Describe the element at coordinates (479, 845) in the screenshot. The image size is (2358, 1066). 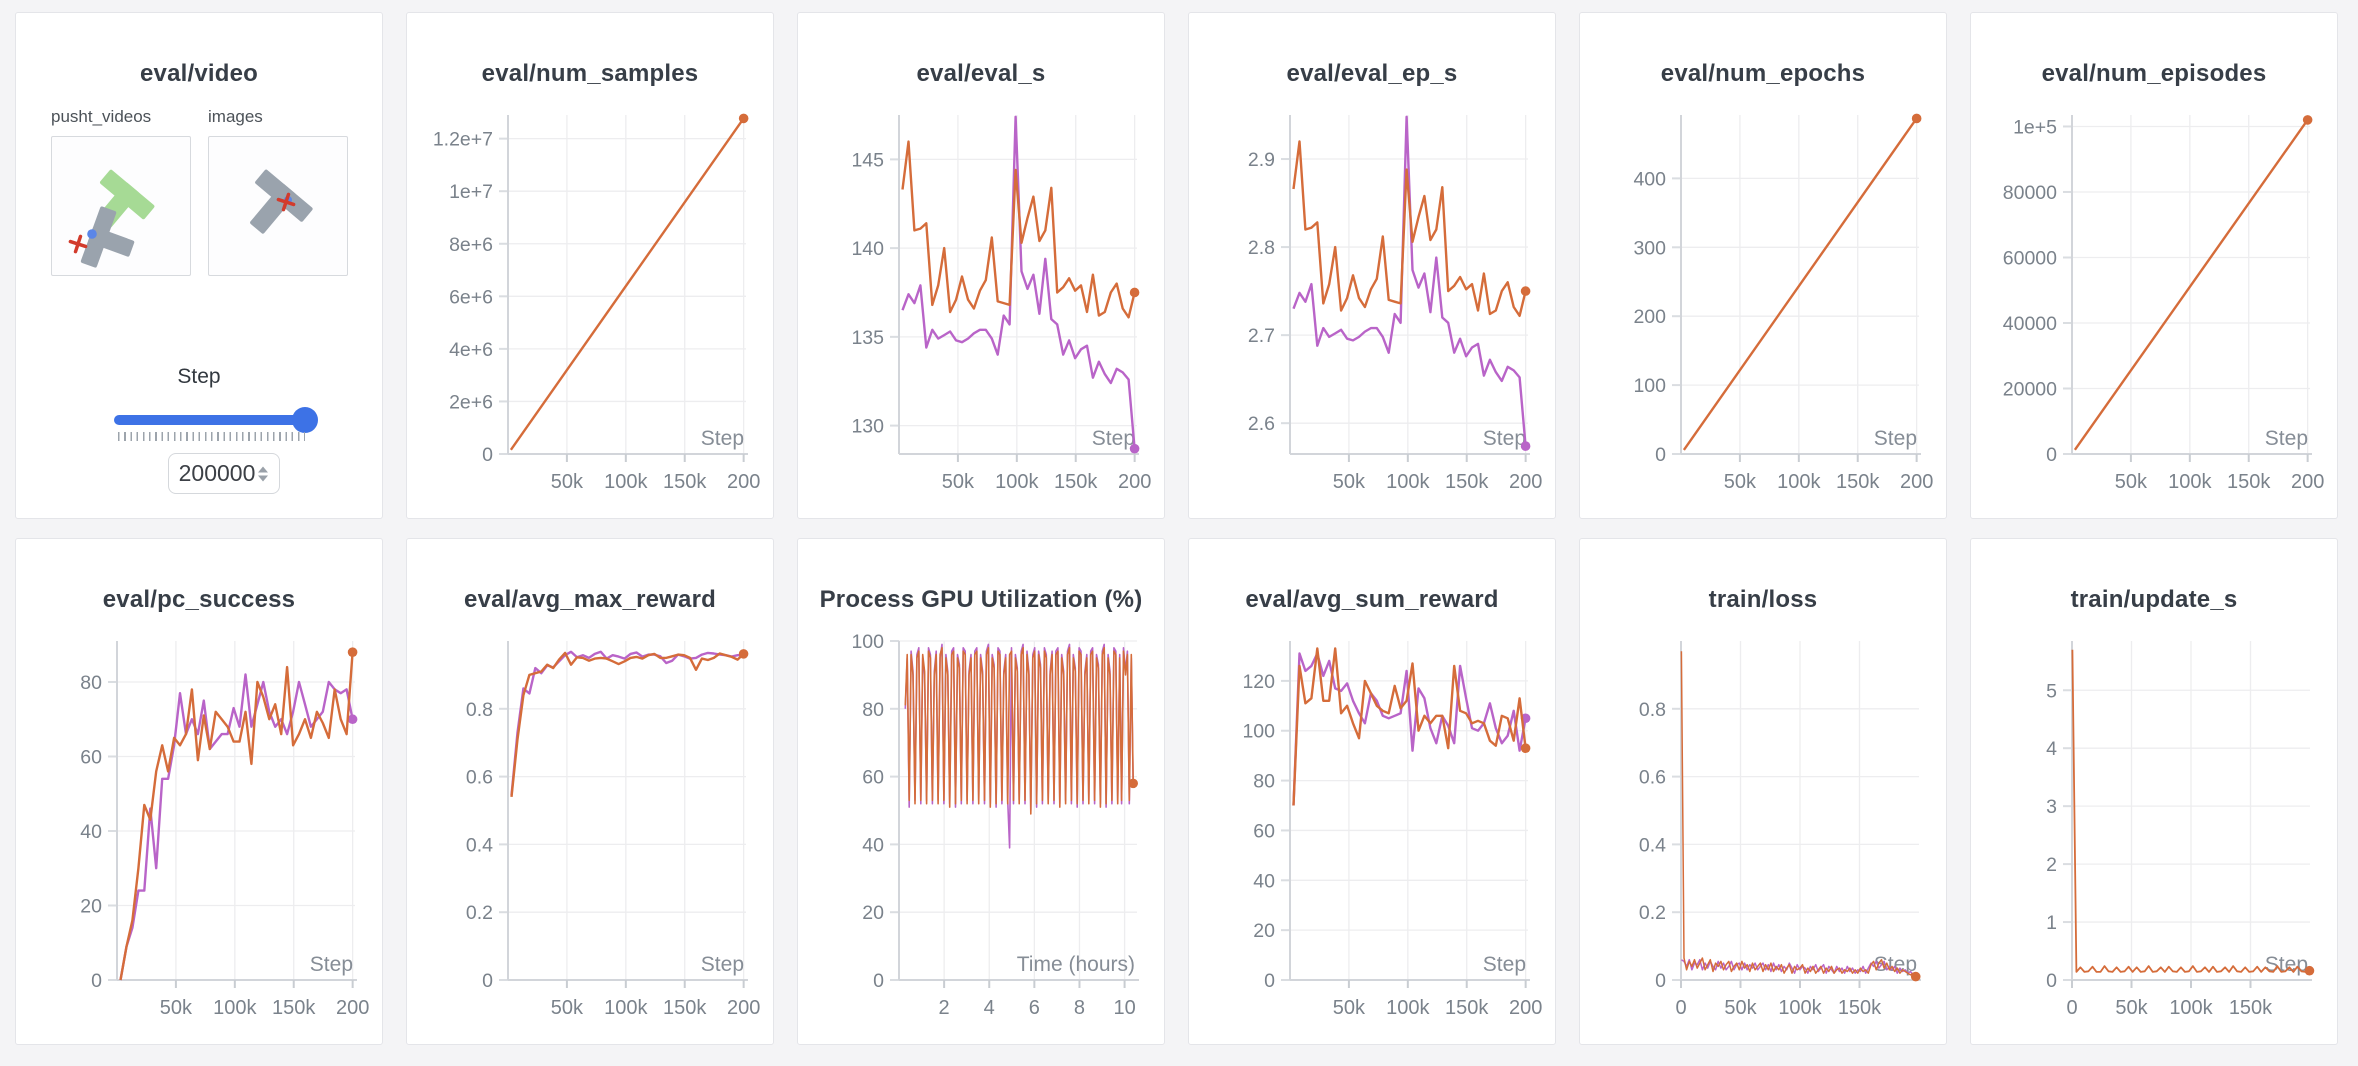
I see `svg-text: 0.4` at that location.